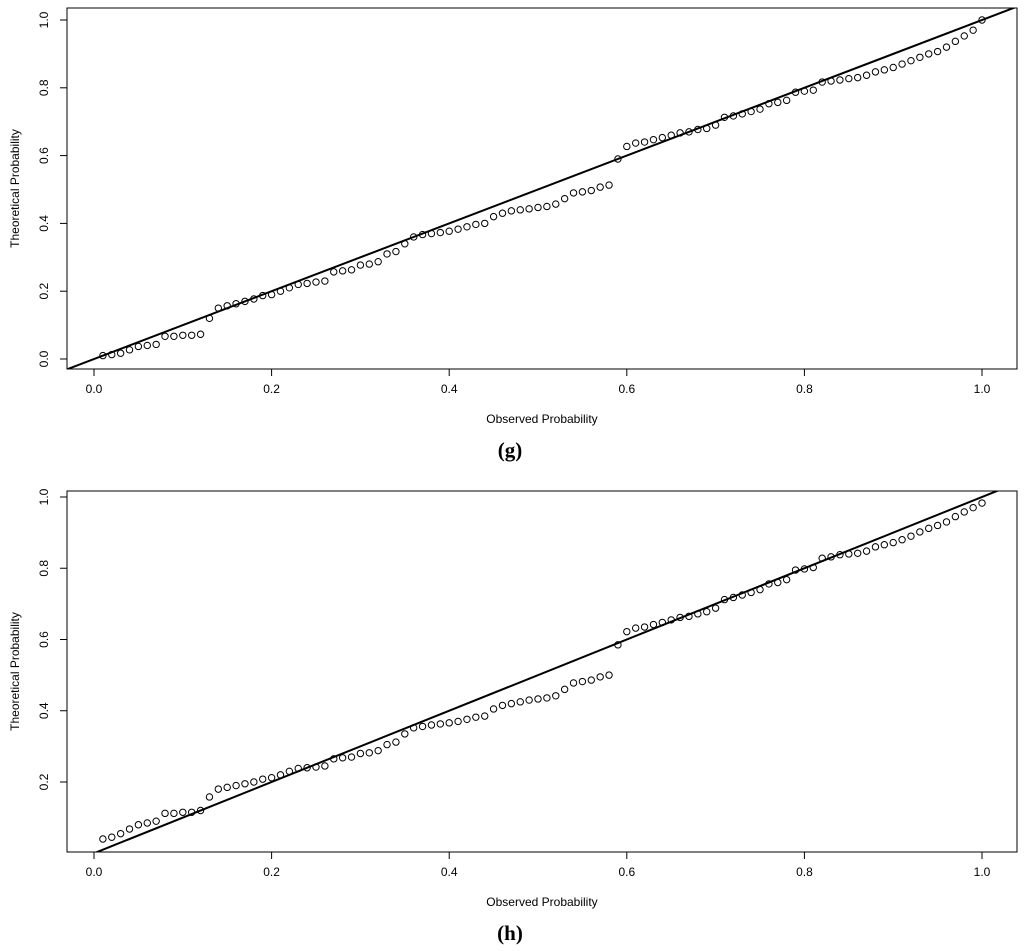 Image resolution: width=1024 pixels, height=951 pixels. What do you see at coordinates (510, 933) in the screenshot?
I see `caption: (h)` at bounding box center [510, 933].